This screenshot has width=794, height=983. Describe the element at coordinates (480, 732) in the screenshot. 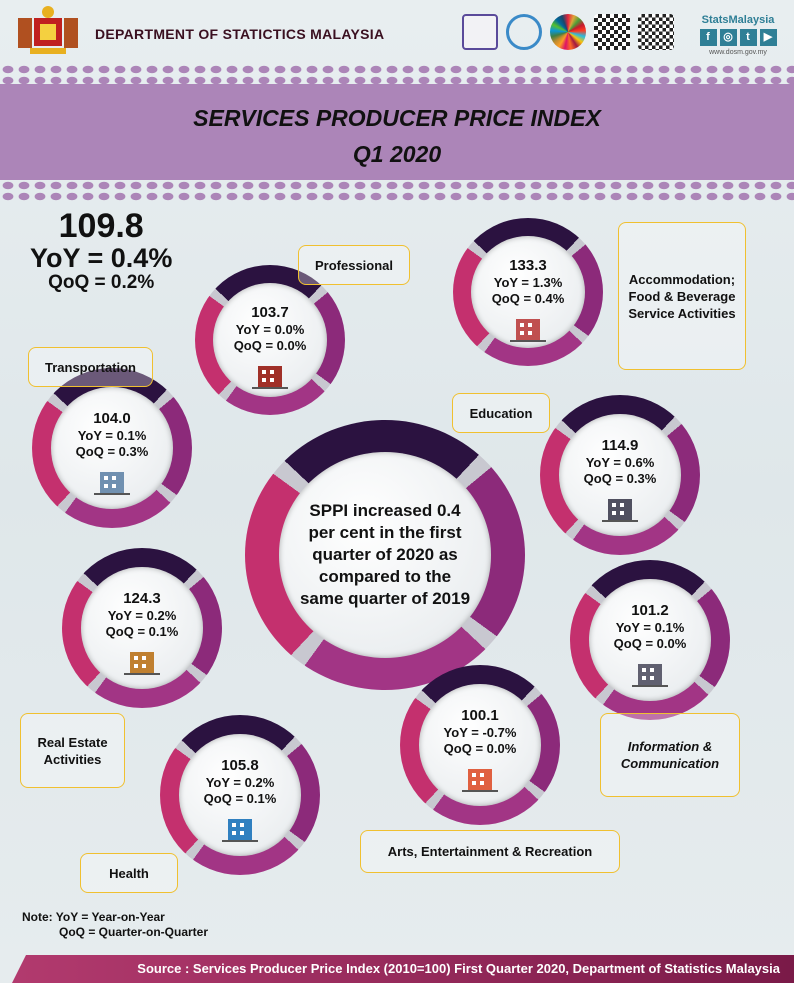

I see `sector-yoy: YoY = -0.7%` at that location.